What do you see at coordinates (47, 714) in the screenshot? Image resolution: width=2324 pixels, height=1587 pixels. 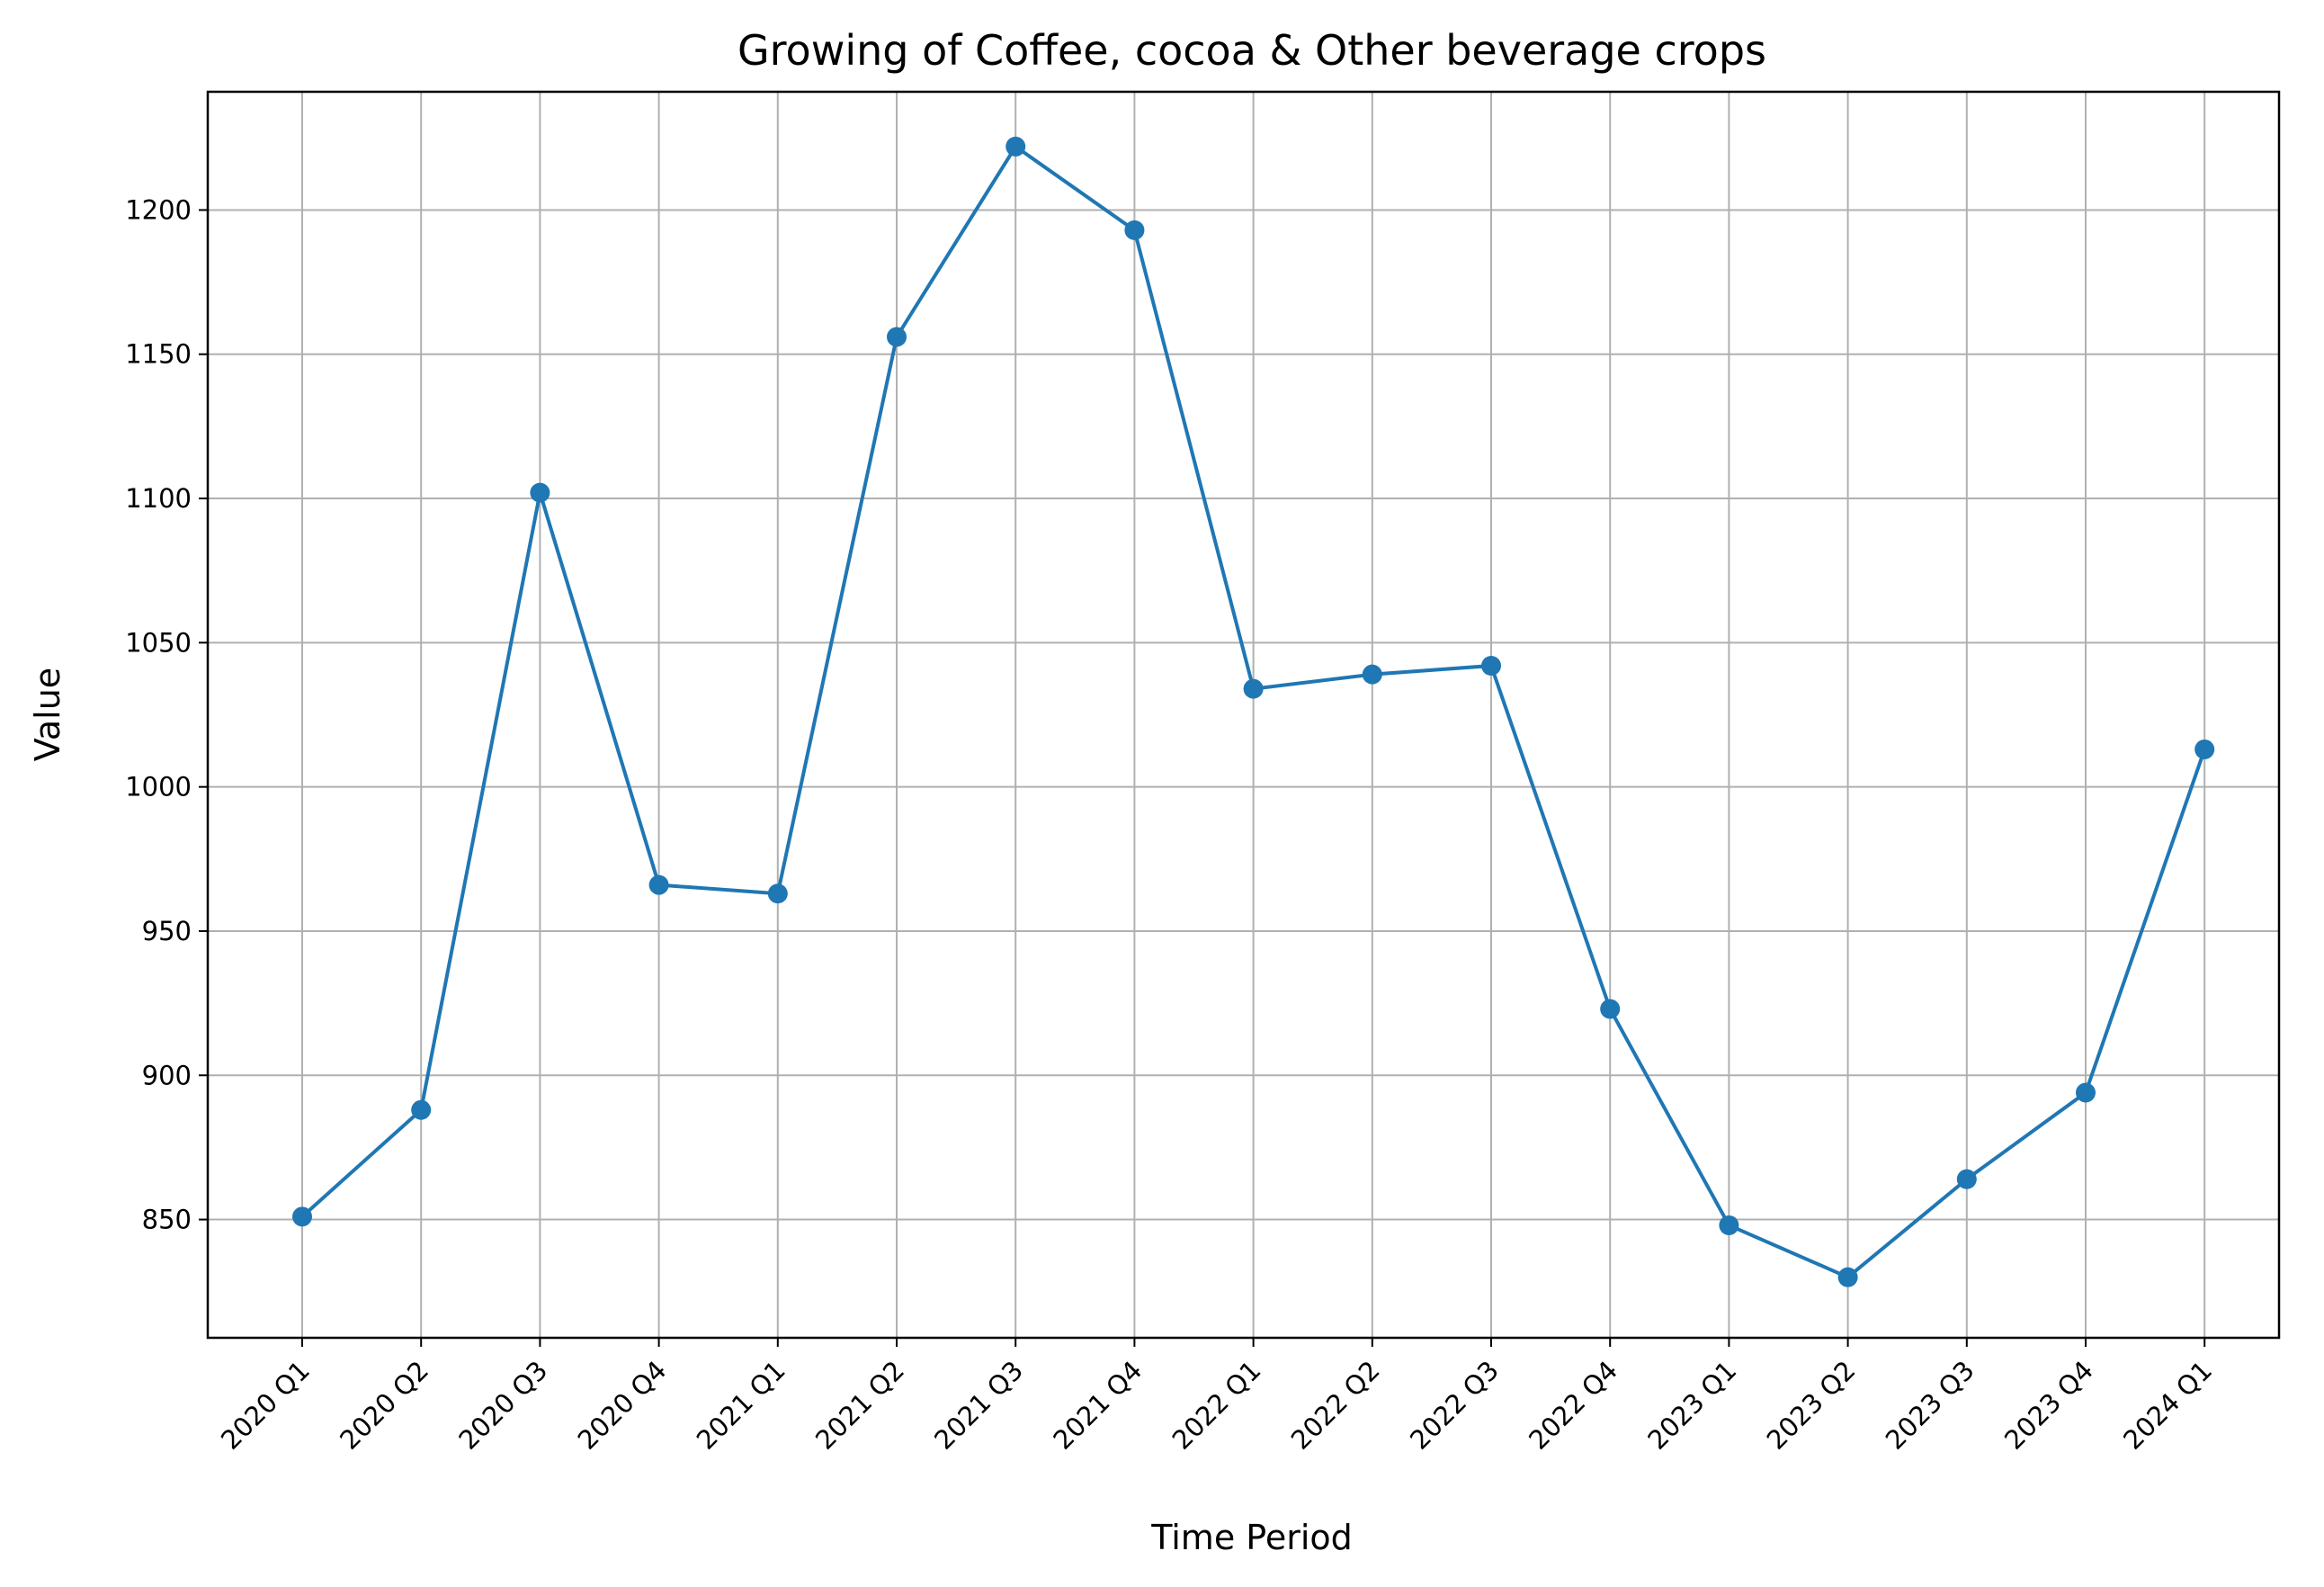 I see `y-axis-label: Value` at bounding box center [47, 714].